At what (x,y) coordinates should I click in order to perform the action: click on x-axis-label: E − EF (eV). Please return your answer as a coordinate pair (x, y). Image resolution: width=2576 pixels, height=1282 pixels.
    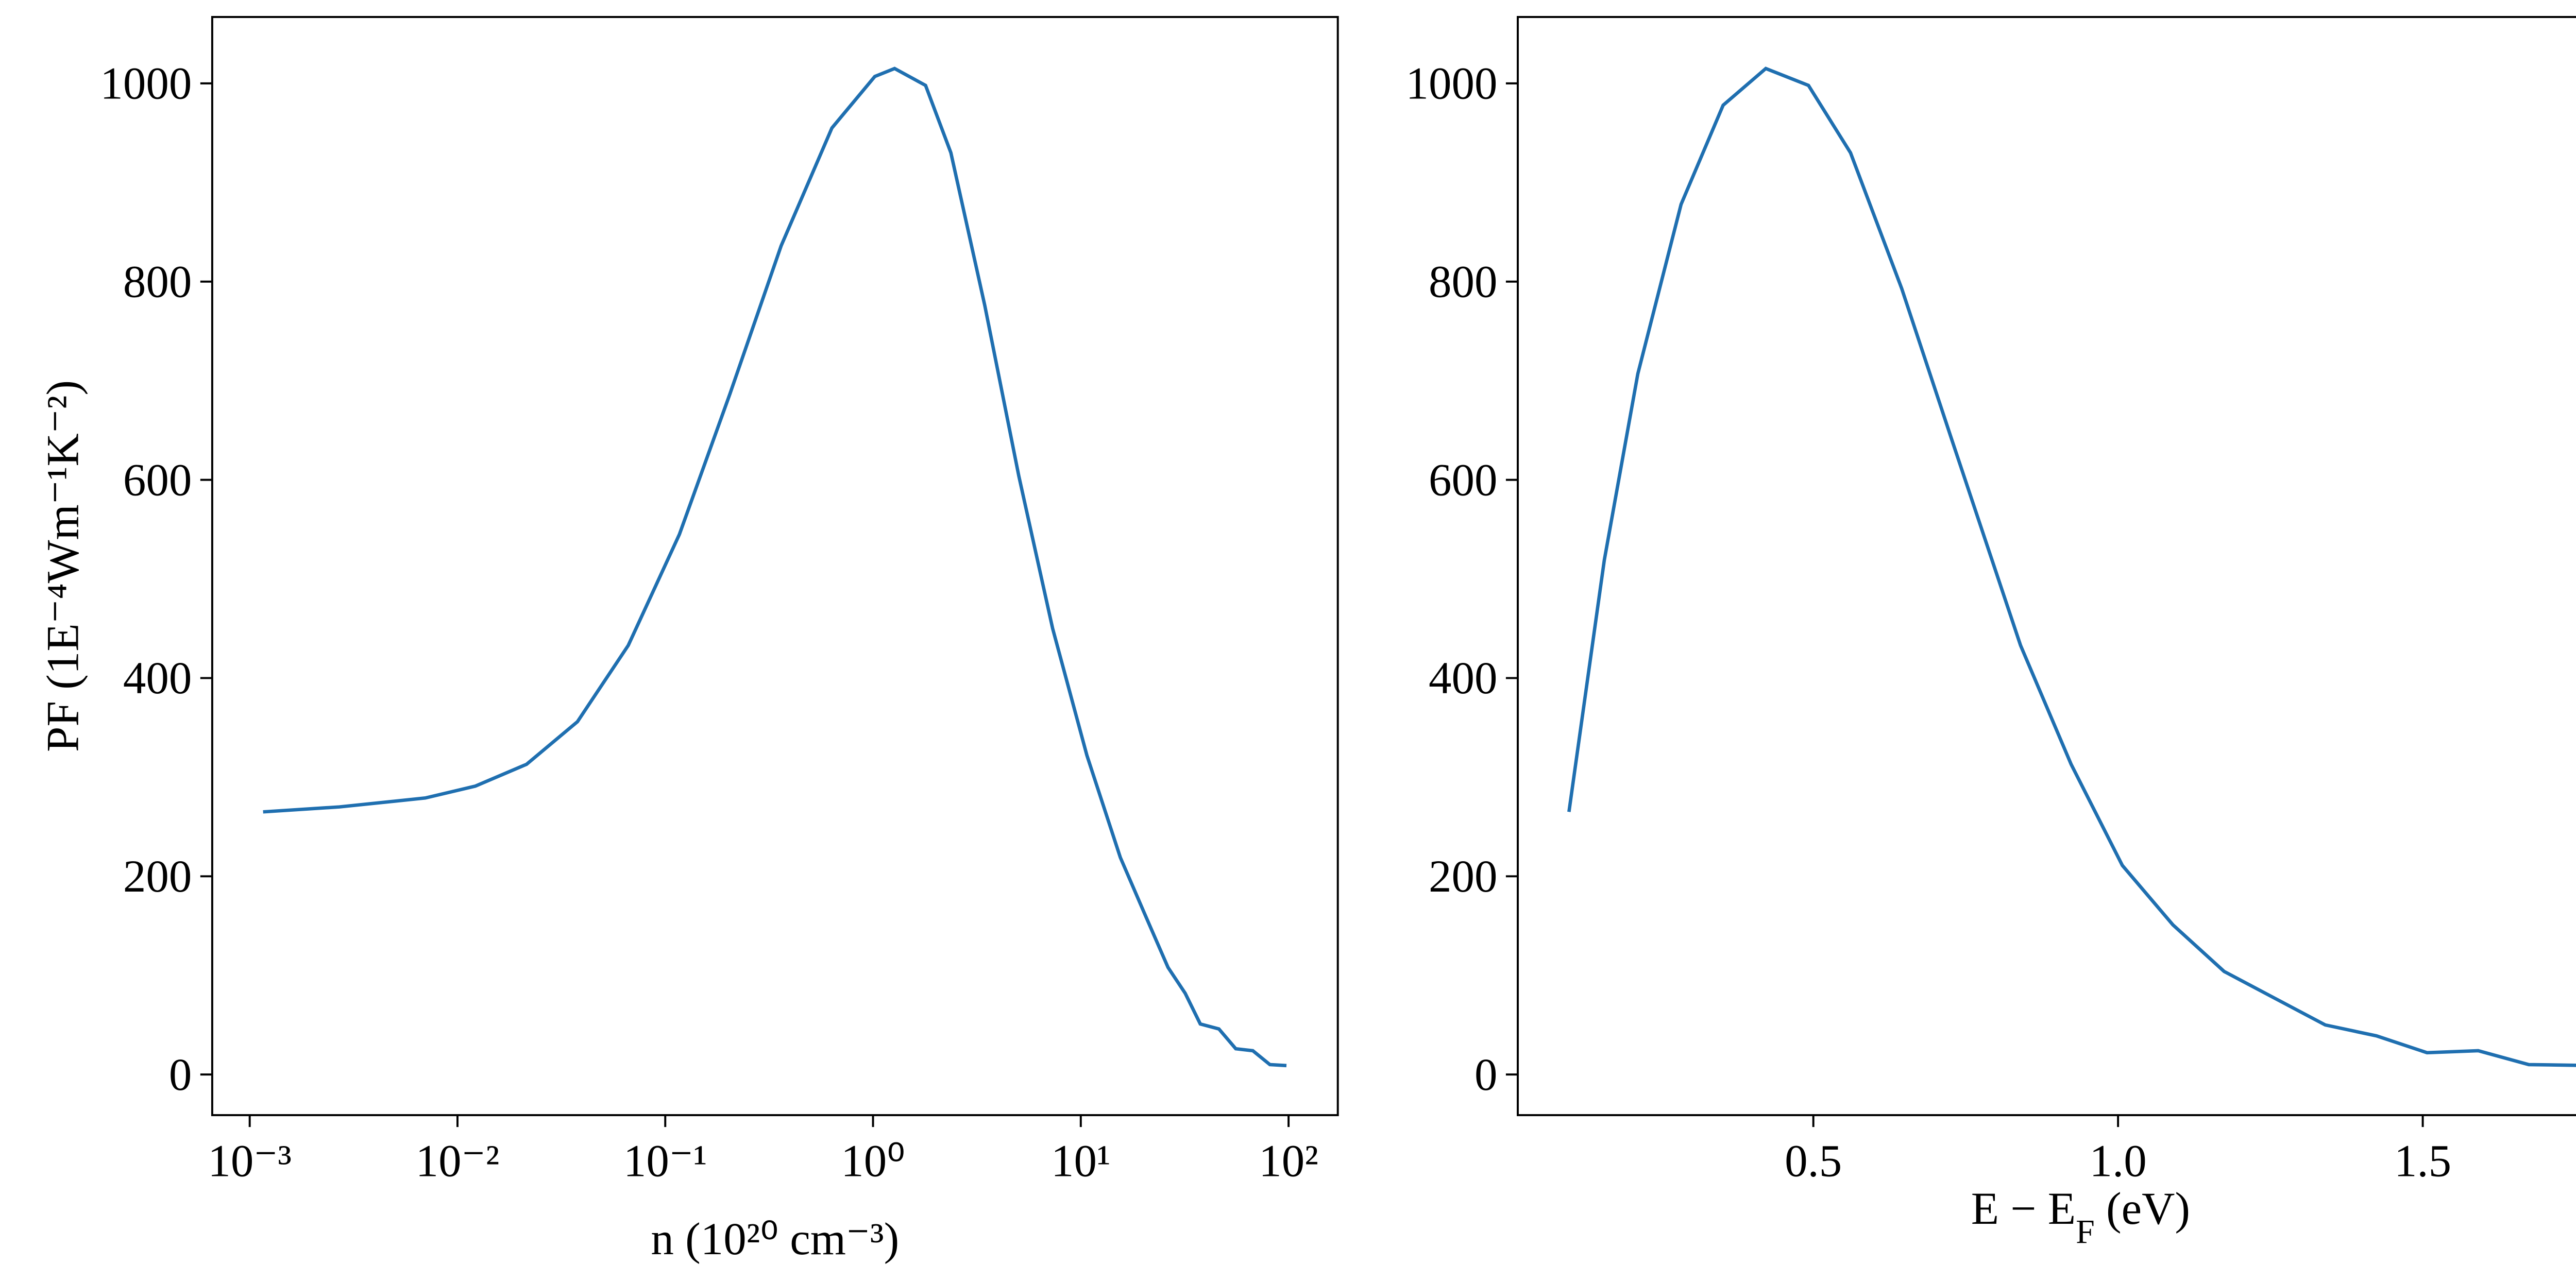
    Looking at the image, I should click on (2080, 1217).